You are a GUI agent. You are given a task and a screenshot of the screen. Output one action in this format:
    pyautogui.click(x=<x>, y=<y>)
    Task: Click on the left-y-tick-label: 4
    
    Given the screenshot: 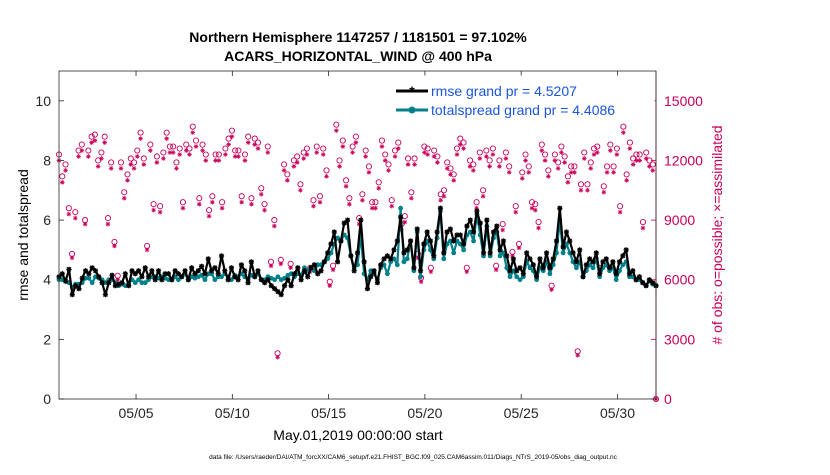 What is the action you would take?
    pyautogui.click(x=47, y=280)
    